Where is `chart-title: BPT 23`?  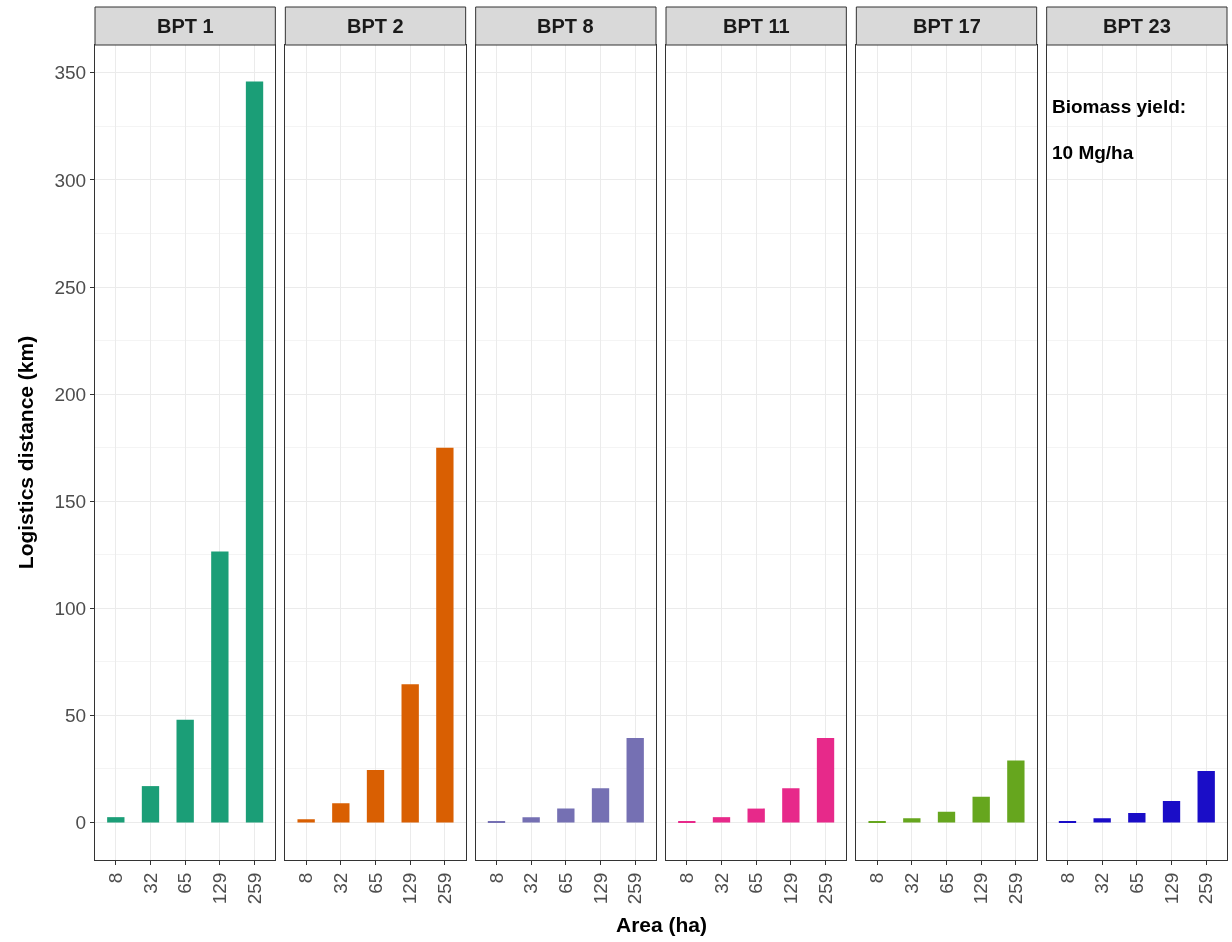
chart-title: BPT 23 is located at coordinates (1137, 26).